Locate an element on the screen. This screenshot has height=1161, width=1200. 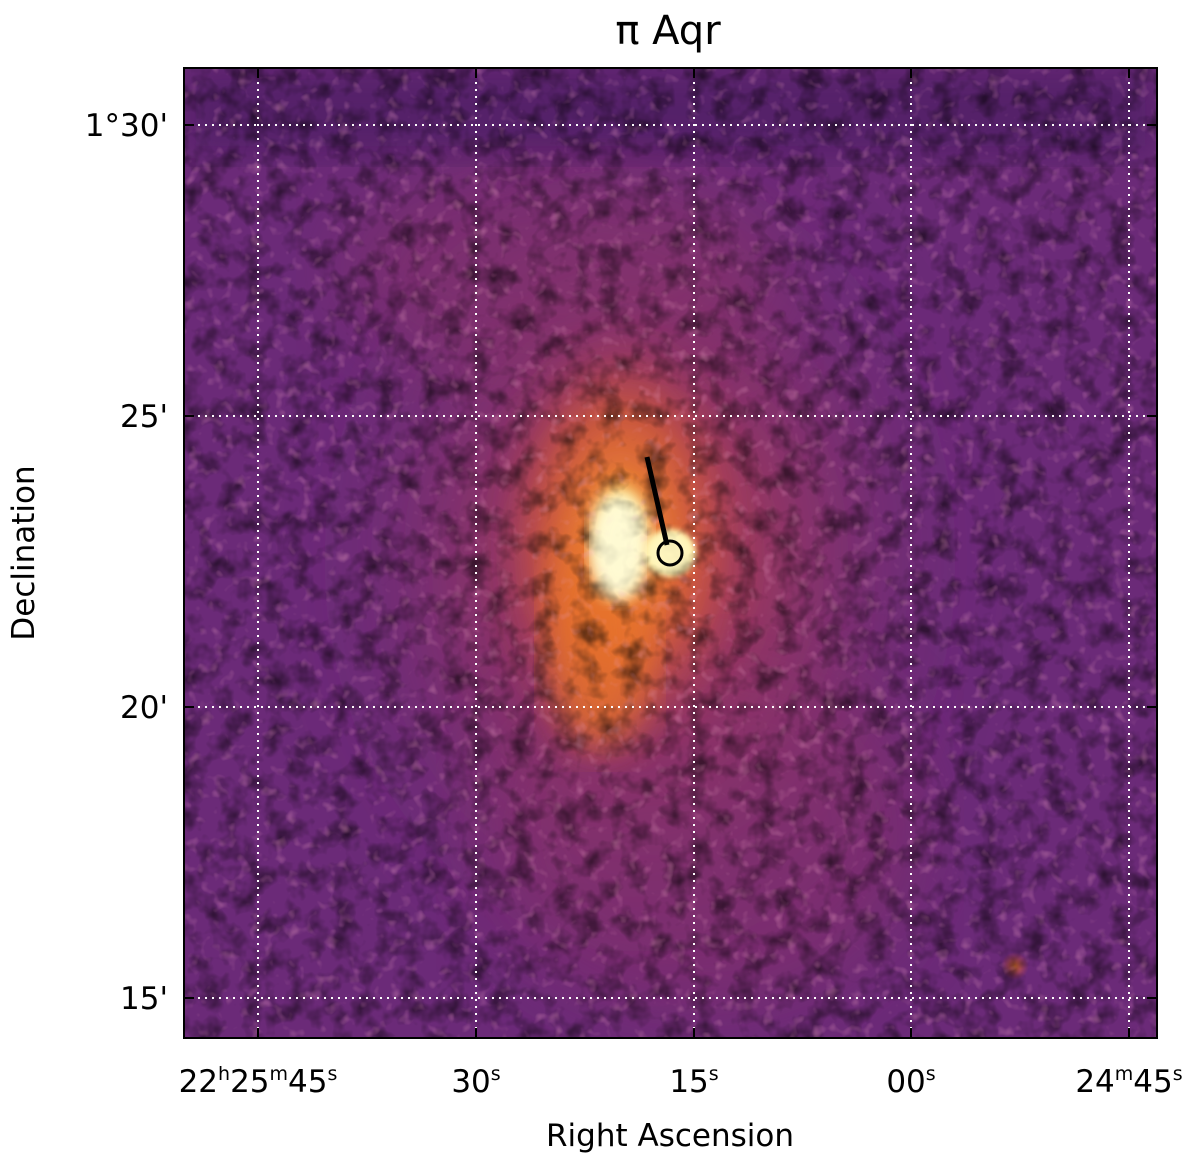
x-tick-labels: 22h25m45s 30s 15s 00s 24m45s is located at coordinates (681, 1081).